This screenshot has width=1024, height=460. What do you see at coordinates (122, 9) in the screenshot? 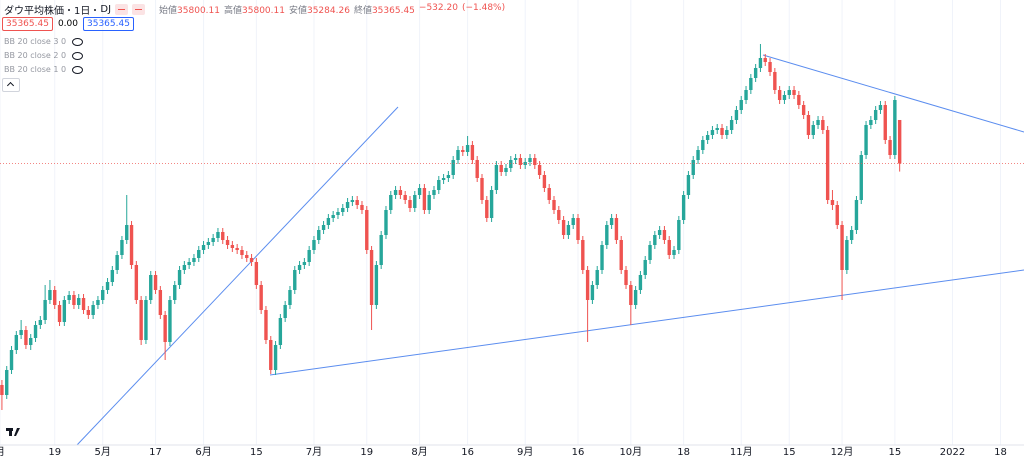
I see `minimize-button` at bounding box center [122, 9].